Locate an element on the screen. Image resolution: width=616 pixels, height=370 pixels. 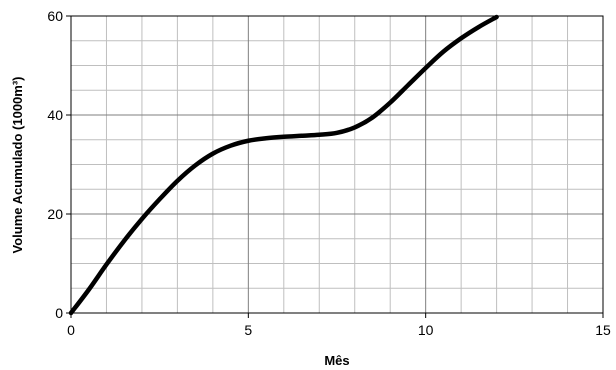
y-tick-label: 60 is located at coordinates (55, 16).